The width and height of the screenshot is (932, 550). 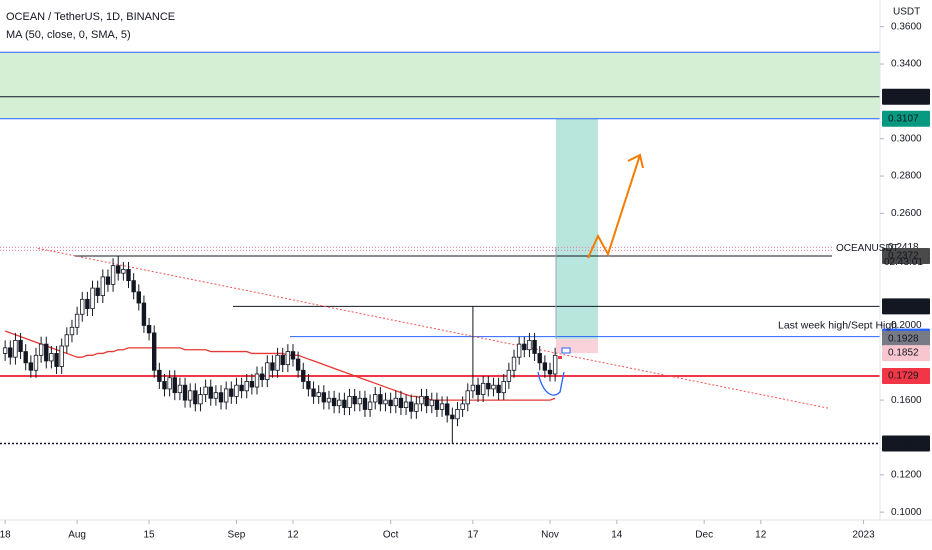 I want to click on price-label: 0.1368, so click(x=903, y=443).